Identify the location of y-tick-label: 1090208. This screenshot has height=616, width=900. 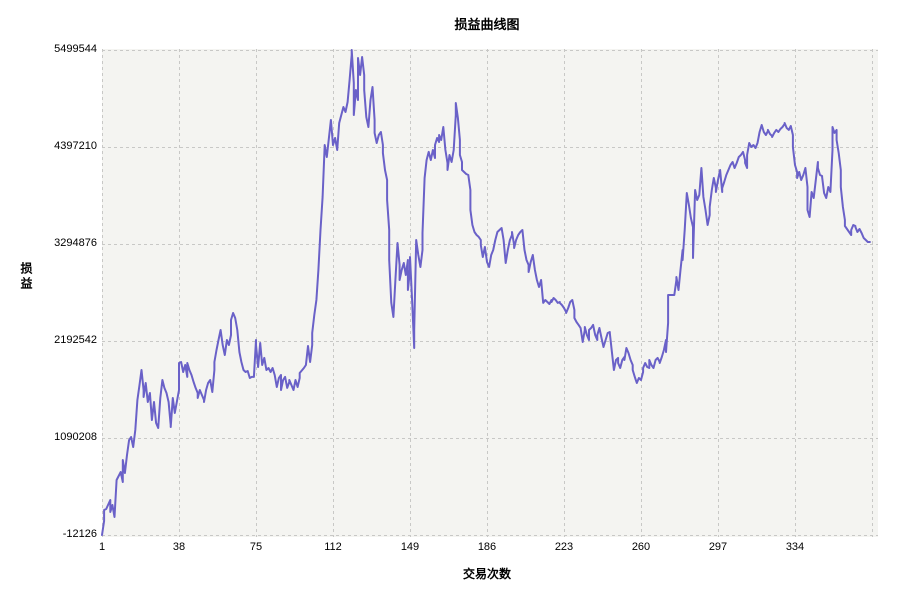
(75, 437).